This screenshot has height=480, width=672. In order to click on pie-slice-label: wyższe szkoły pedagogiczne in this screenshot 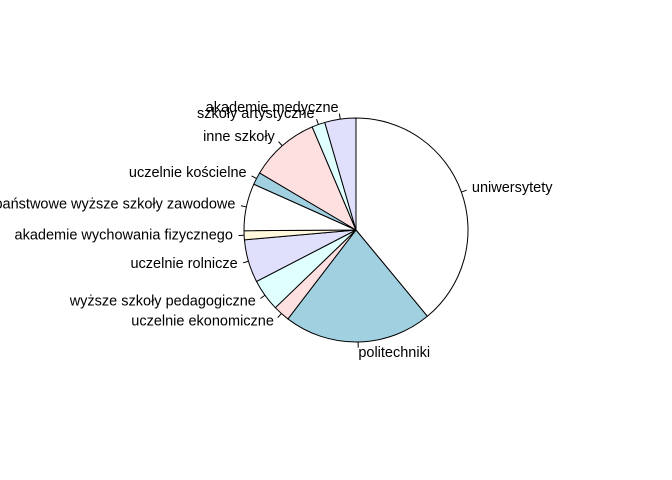, I will do `click(162, 302)`.